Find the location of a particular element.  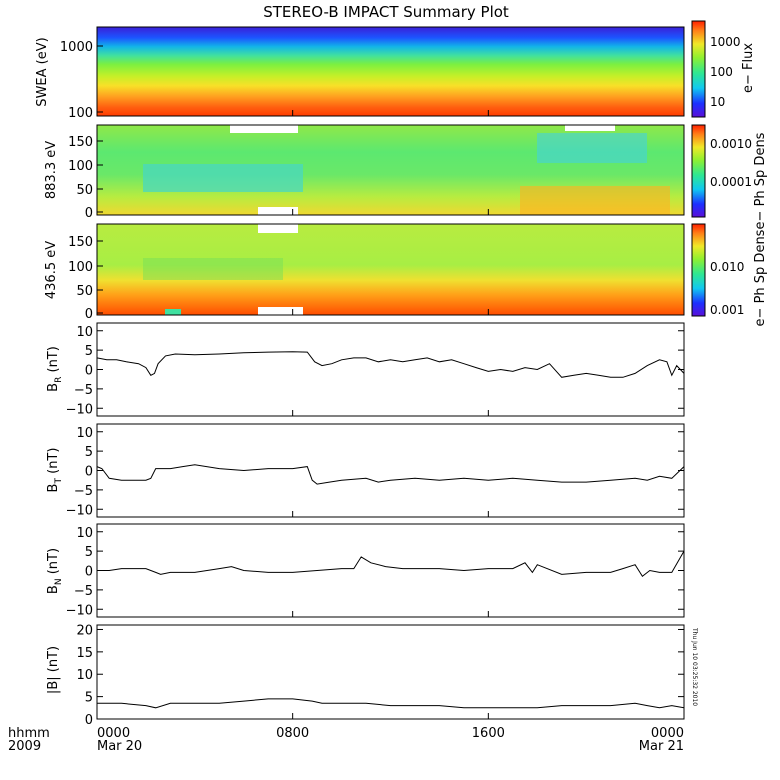

br-ylabel: BR (nT) is located at coordinates (55, 369).